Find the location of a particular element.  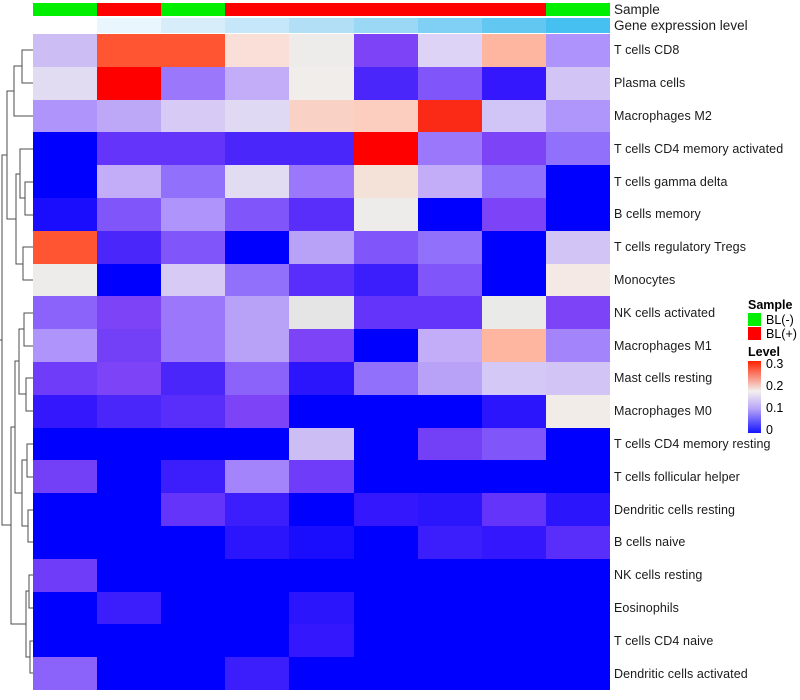

row-label: T cells regulatory Tregs is located at coordinates (680, 247).